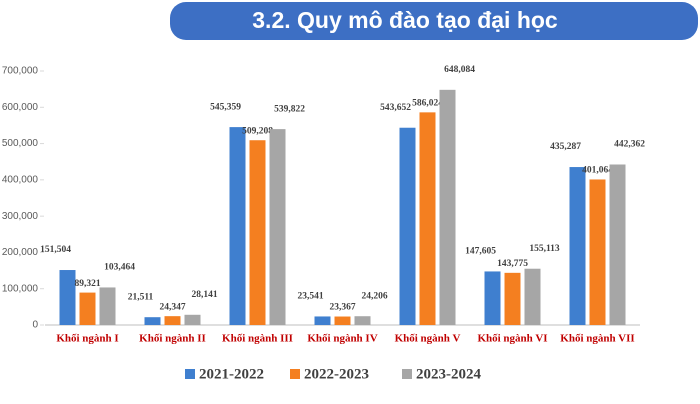 The height and width of the screenshot is (404, 700). What do you see at coordinates (374, 296) in the screenshot?
I see `data-label: 24,206` at bounding box center [374, 296].